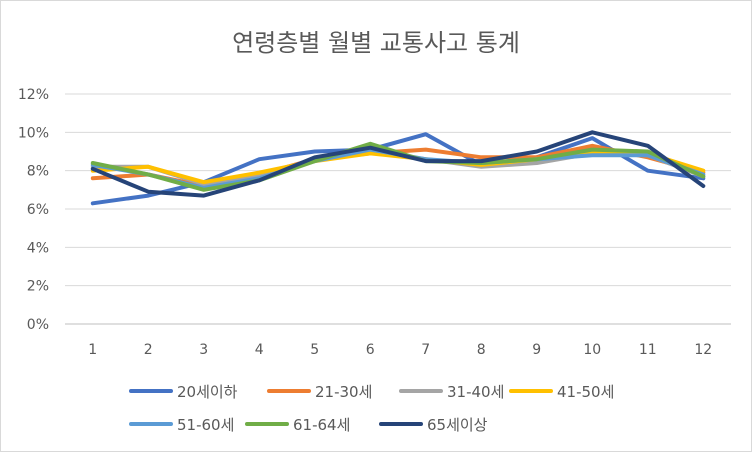 The height and width of the screenshot is (452, 752). I want to click on y-tick-label: 10%, so click(33, 133).